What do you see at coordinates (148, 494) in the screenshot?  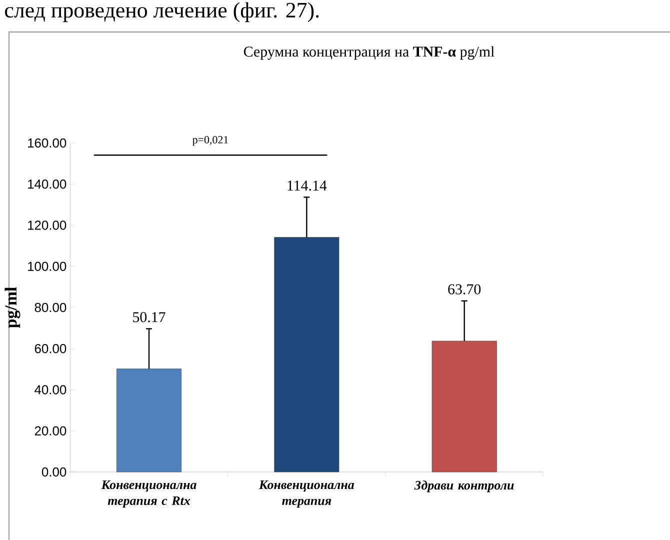 I see `x-tick-label: Конвенционална терапия с Rtx` at bounding box center [148, 494].